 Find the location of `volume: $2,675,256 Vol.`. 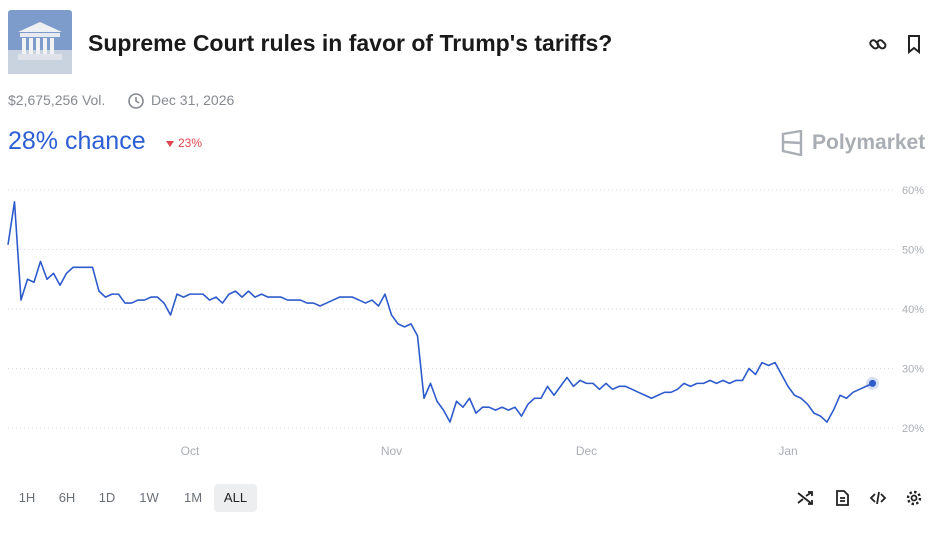

volume: $2,675,256 Vol. is located at coordinates (57, 100).